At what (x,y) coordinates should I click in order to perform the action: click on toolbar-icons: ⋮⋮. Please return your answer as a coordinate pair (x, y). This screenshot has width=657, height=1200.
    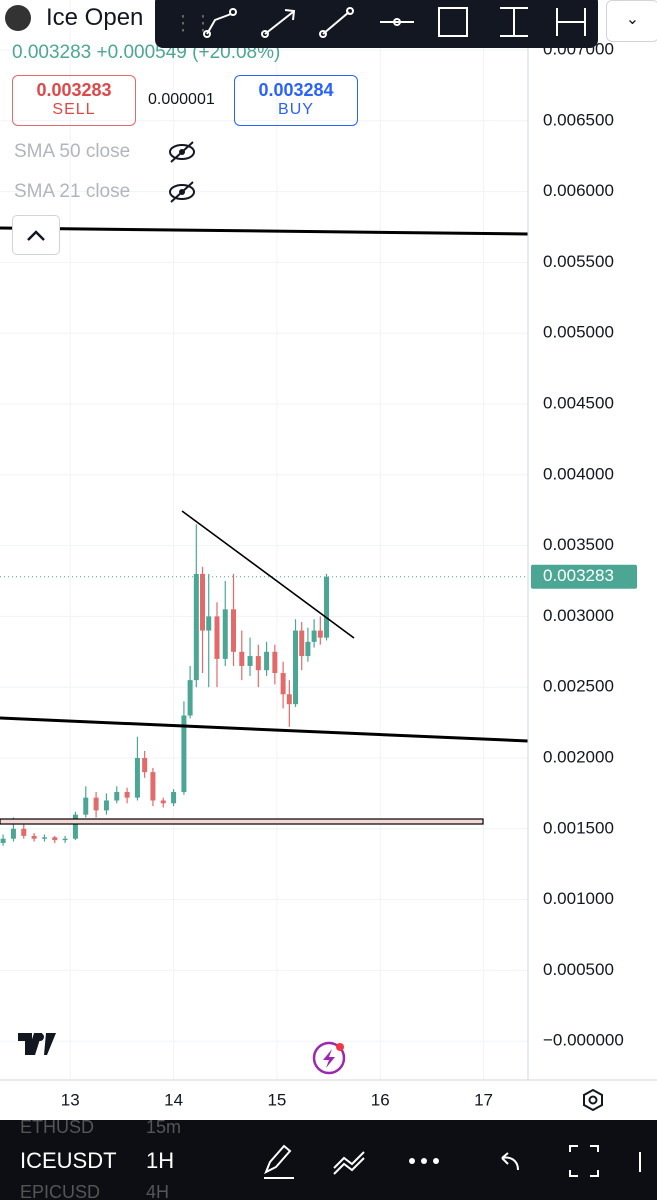
    Looking at the image, I should click on (379, 22).